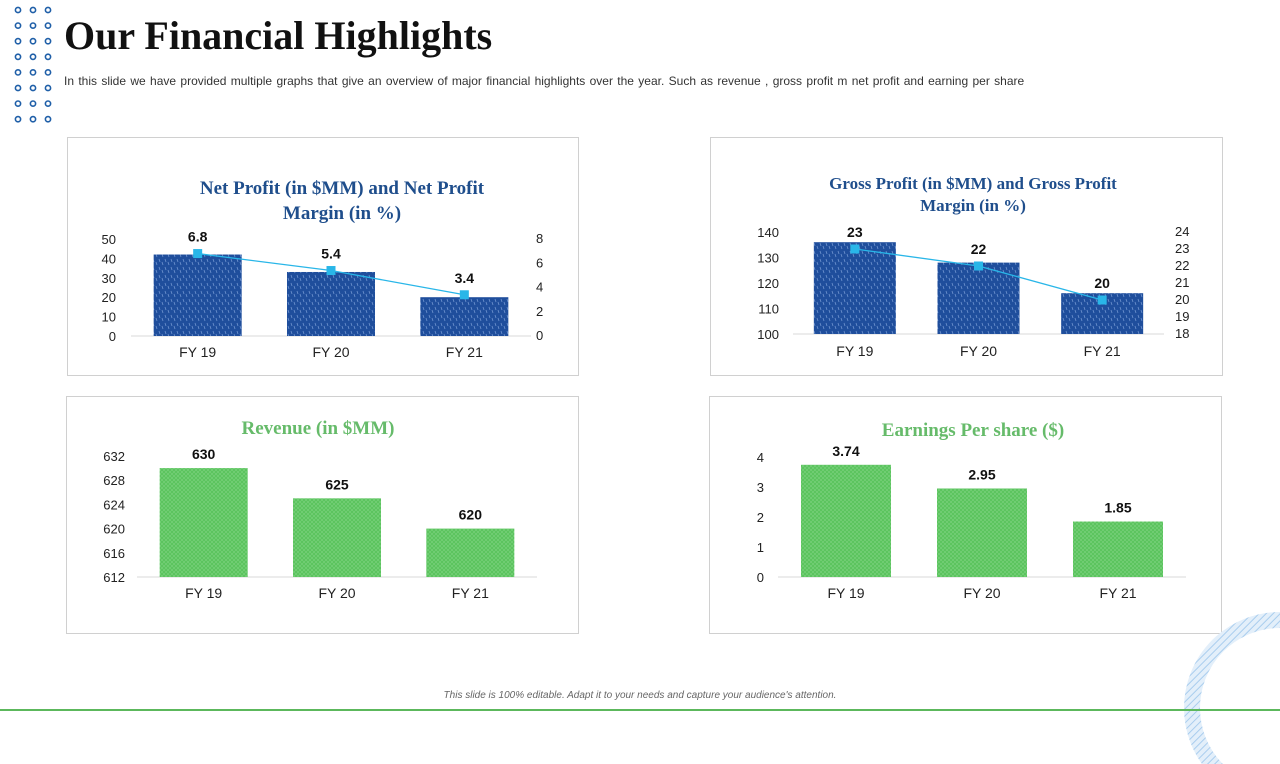  What do you see at coordinates (204, 454) in the screenshot?
I see `data-label: 630` at bounding box center [204, 454].